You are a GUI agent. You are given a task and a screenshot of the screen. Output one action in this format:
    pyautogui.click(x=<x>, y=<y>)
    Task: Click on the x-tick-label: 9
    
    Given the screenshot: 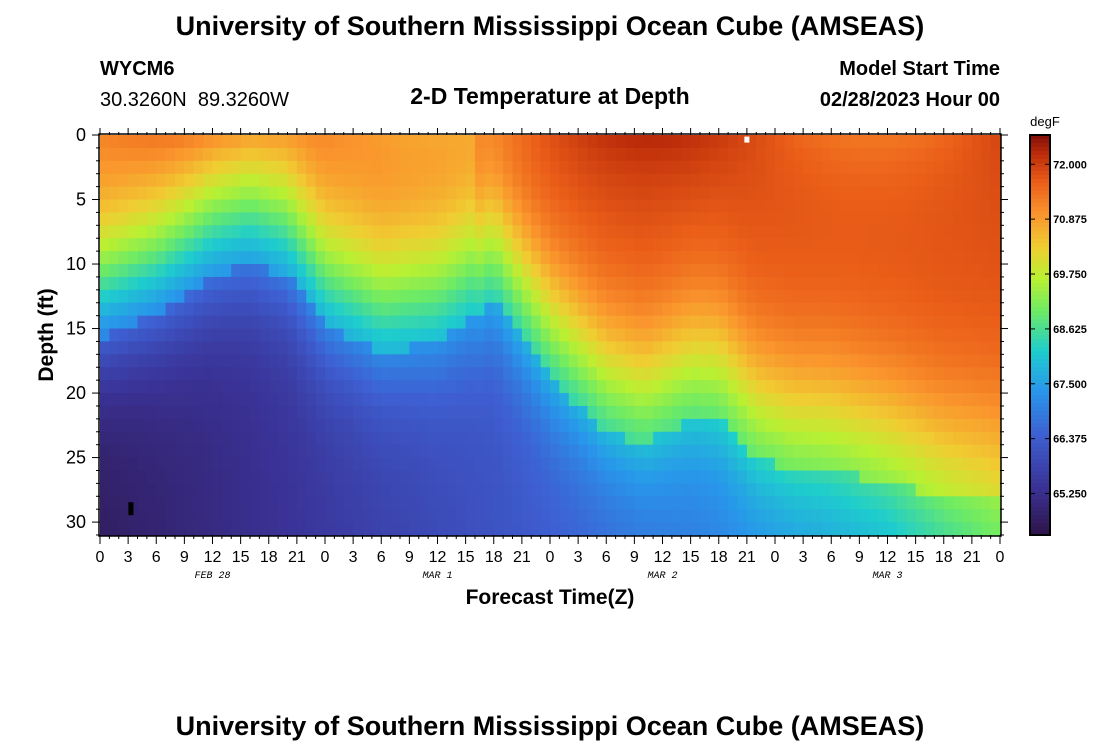 What is the action you would take?
    pyautogui.click(x=634, y=557)
    